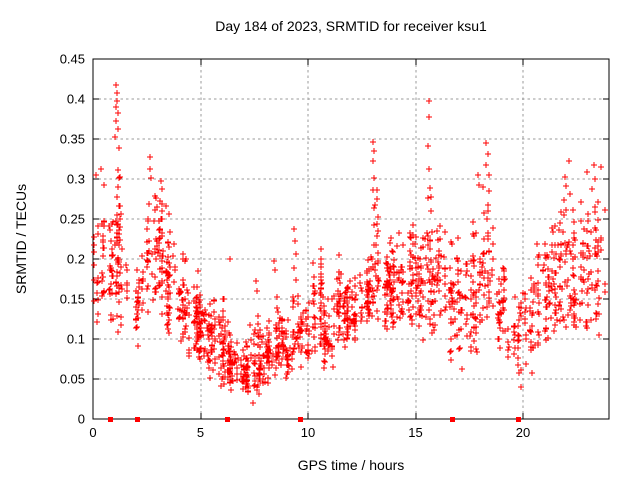  What do you see at coordinates (92, 432) in the screenshot?
I see `x-tick-label: 0` at bounding box center [92, 432].